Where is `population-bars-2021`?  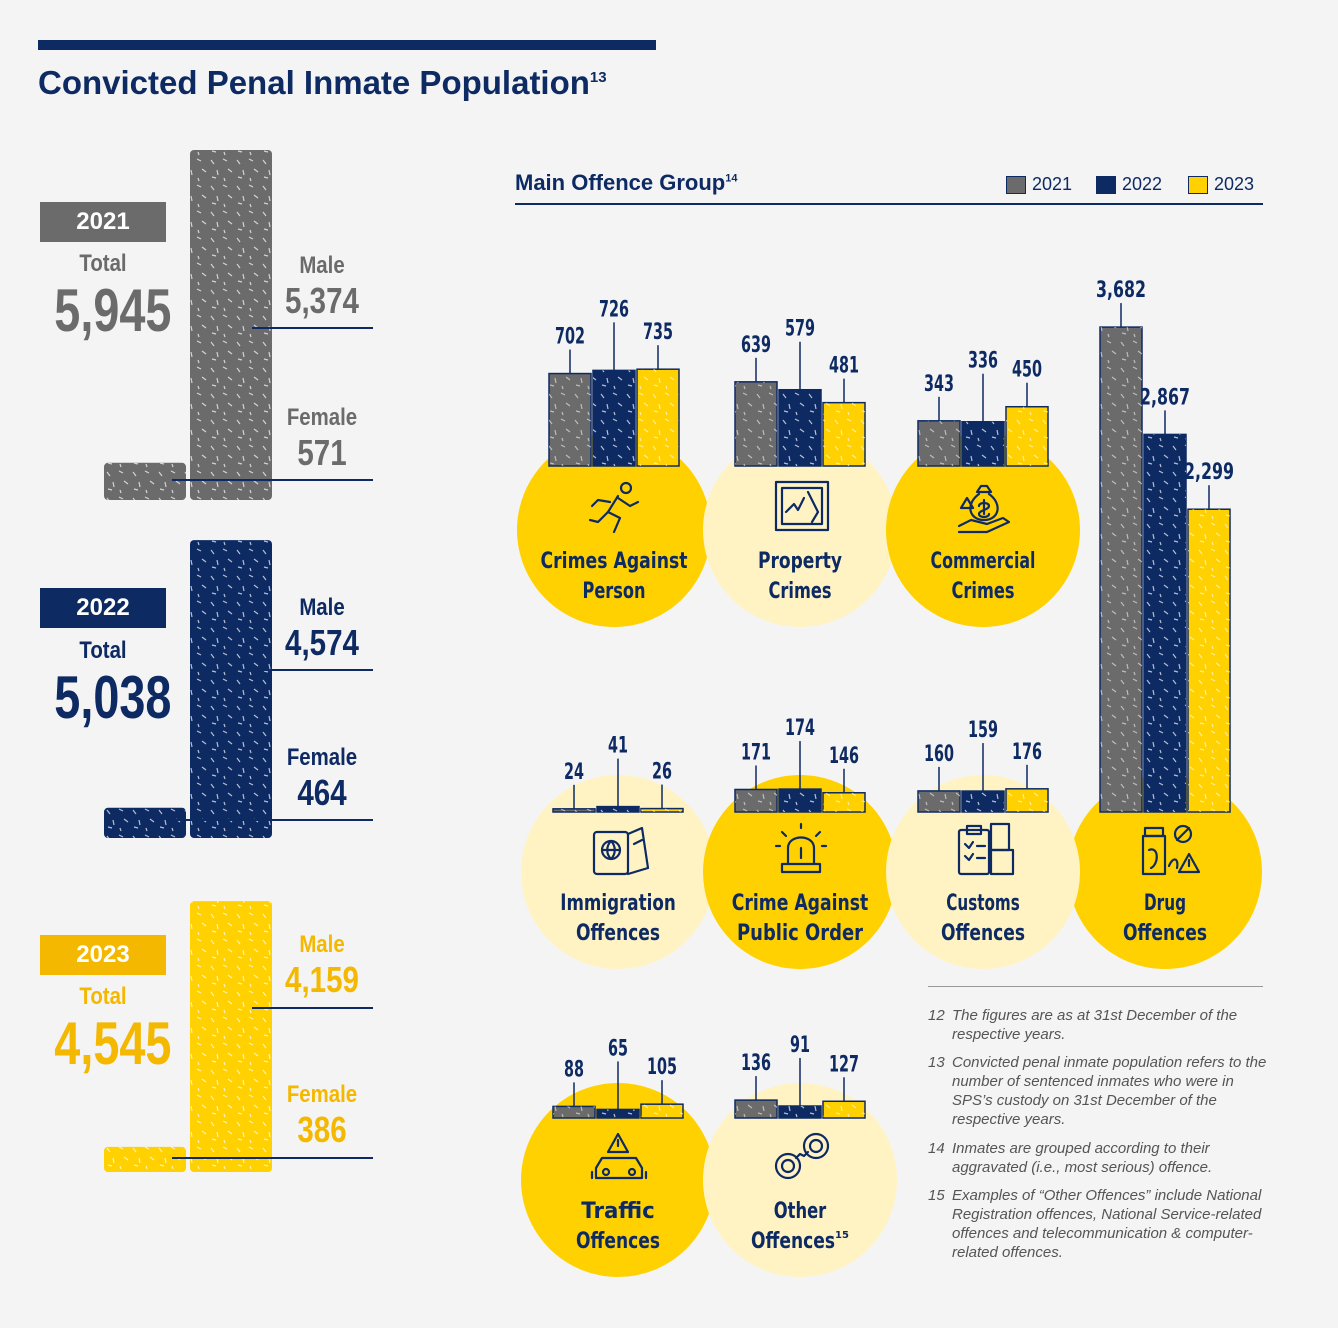
population-bars-2021 is located at coordinates (238, 325).